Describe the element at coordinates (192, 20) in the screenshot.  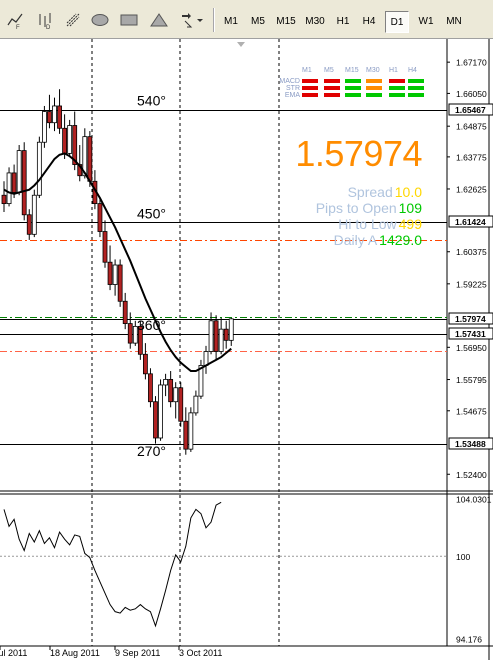
I see `arrows-tool-icon` at that location.